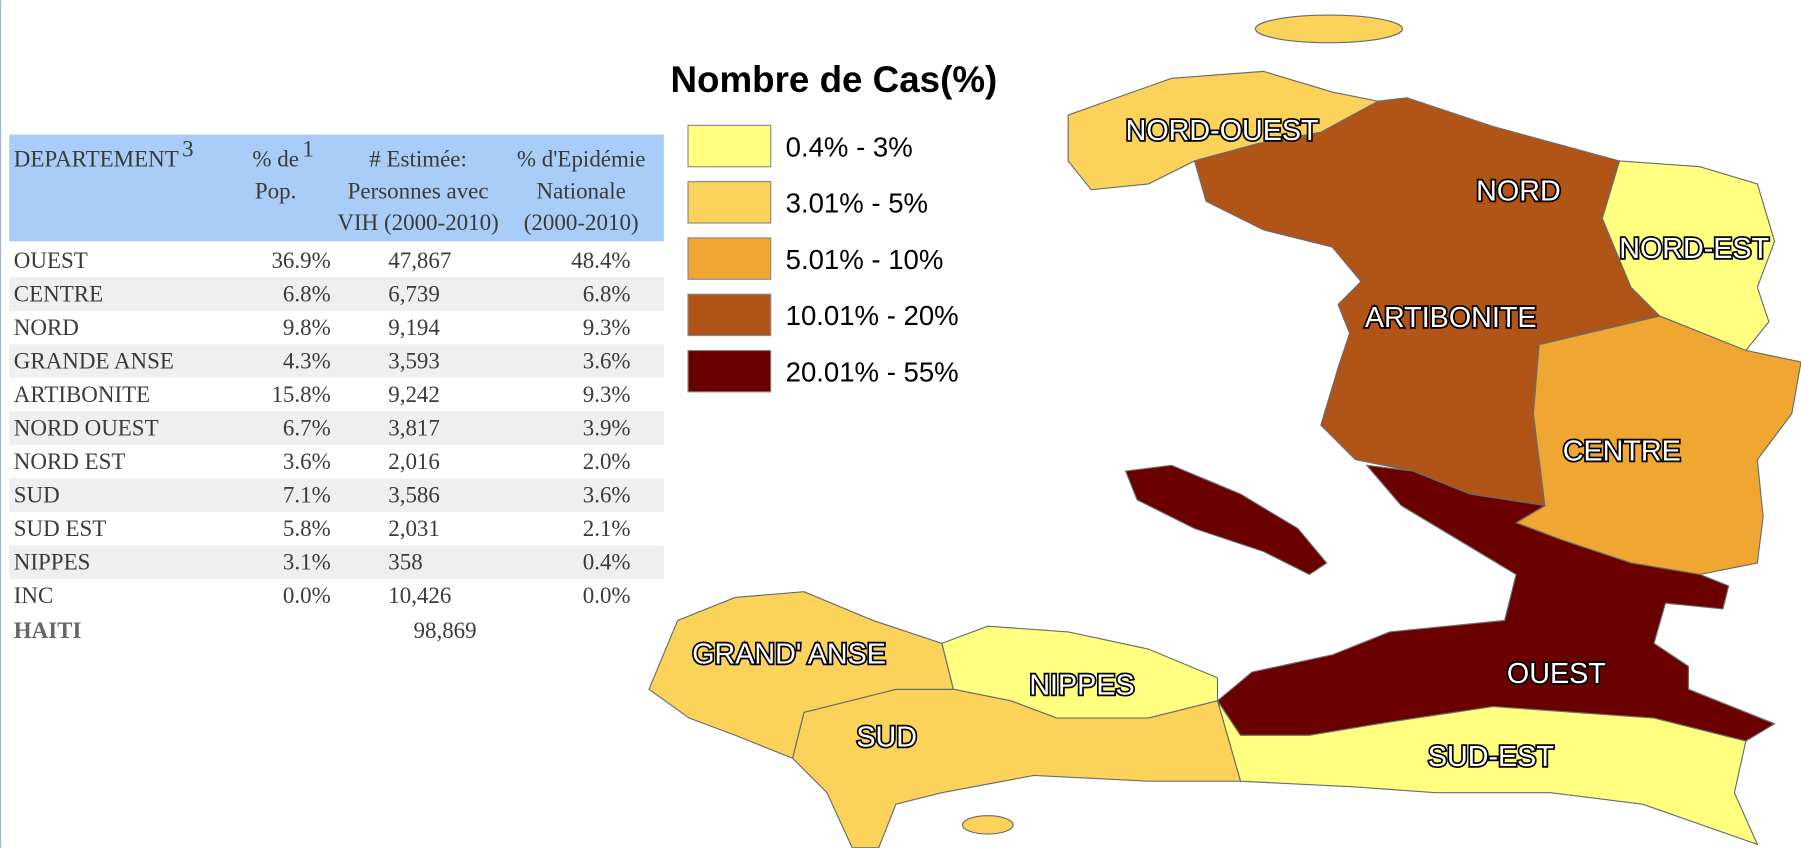 The height and width of the screenshot is (848, 1801). What do you see at coordinates (1694, 249) in the screenshot?
I see `region-label: NORD-EST` at bounding box center [1694, 249].